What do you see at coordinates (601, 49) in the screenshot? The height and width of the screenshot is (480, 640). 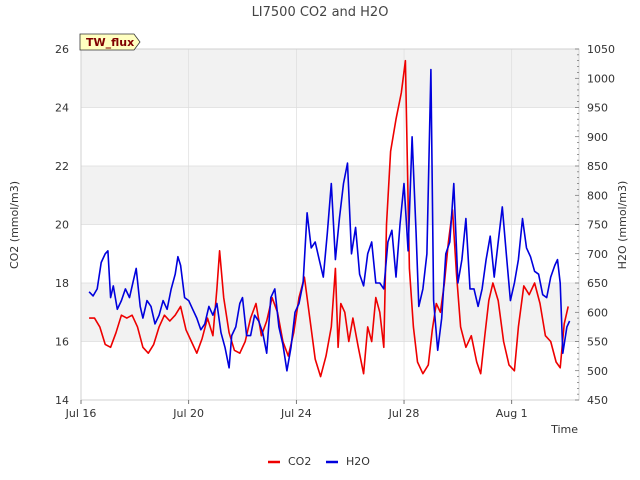 I see `y-right-tick-label: 1050` at bounding box center [601, 49].